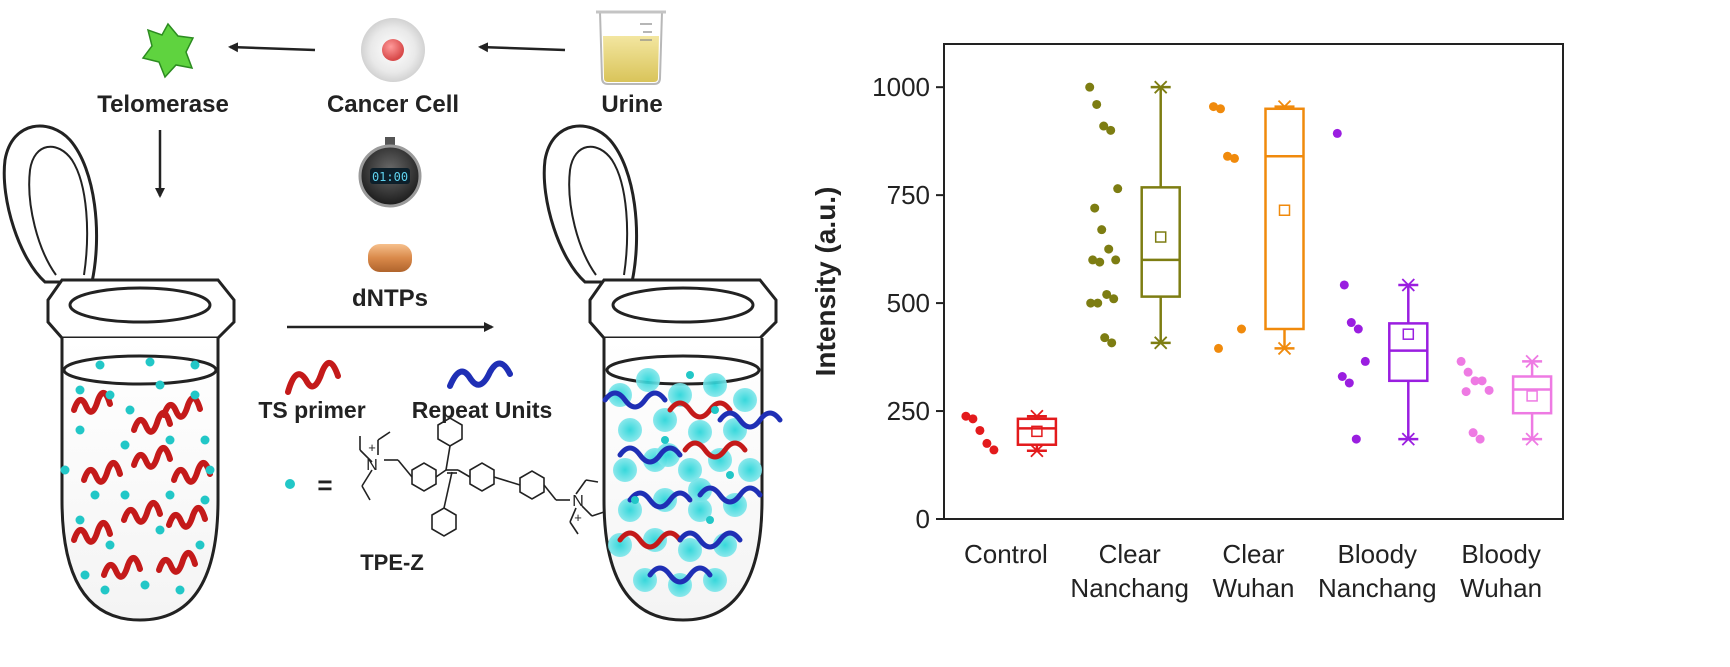  Describe the element at coordinates (313, 377) in the screenshot. I see `ts-primer-icon` at that location.